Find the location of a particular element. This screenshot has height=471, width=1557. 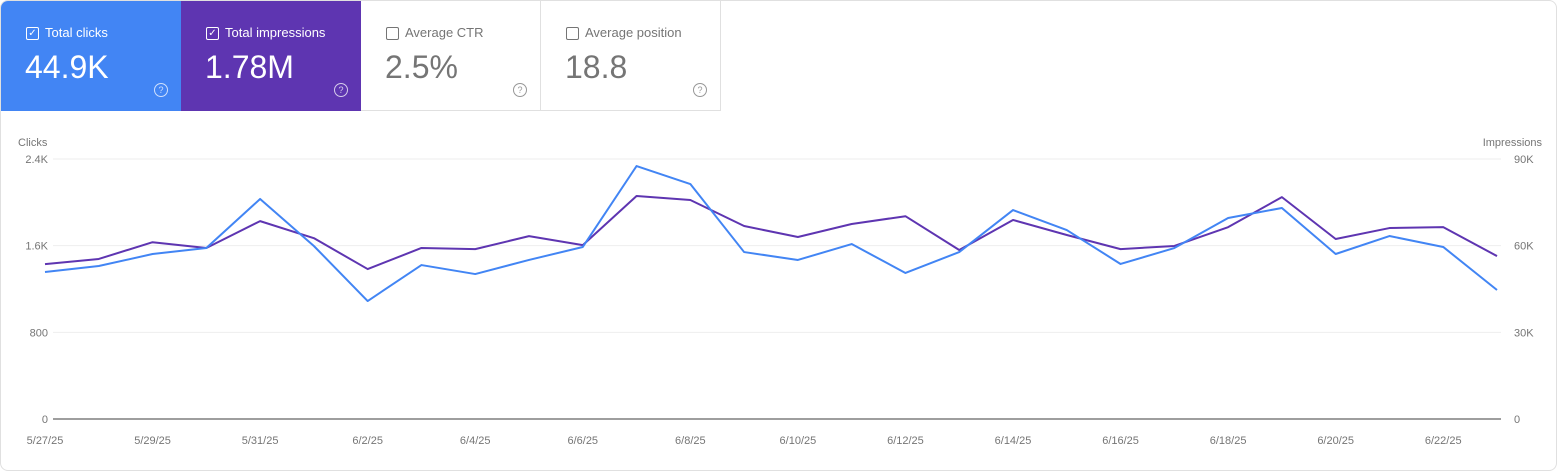

tile-value: 18.8 is located at coordinates (596, 67).